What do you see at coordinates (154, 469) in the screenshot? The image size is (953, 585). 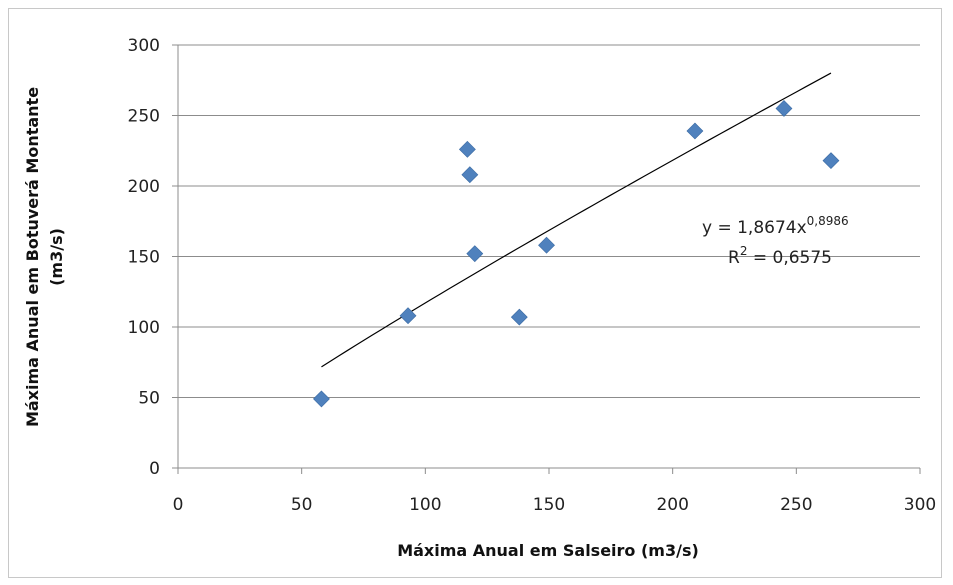 I see `y-tick-label: 0` at bounding box center [154, 469].